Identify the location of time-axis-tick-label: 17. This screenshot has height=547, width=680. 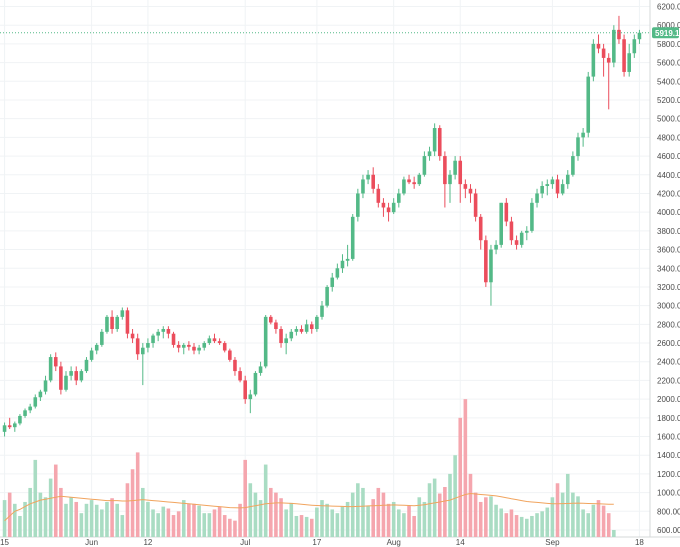
(316, 542).